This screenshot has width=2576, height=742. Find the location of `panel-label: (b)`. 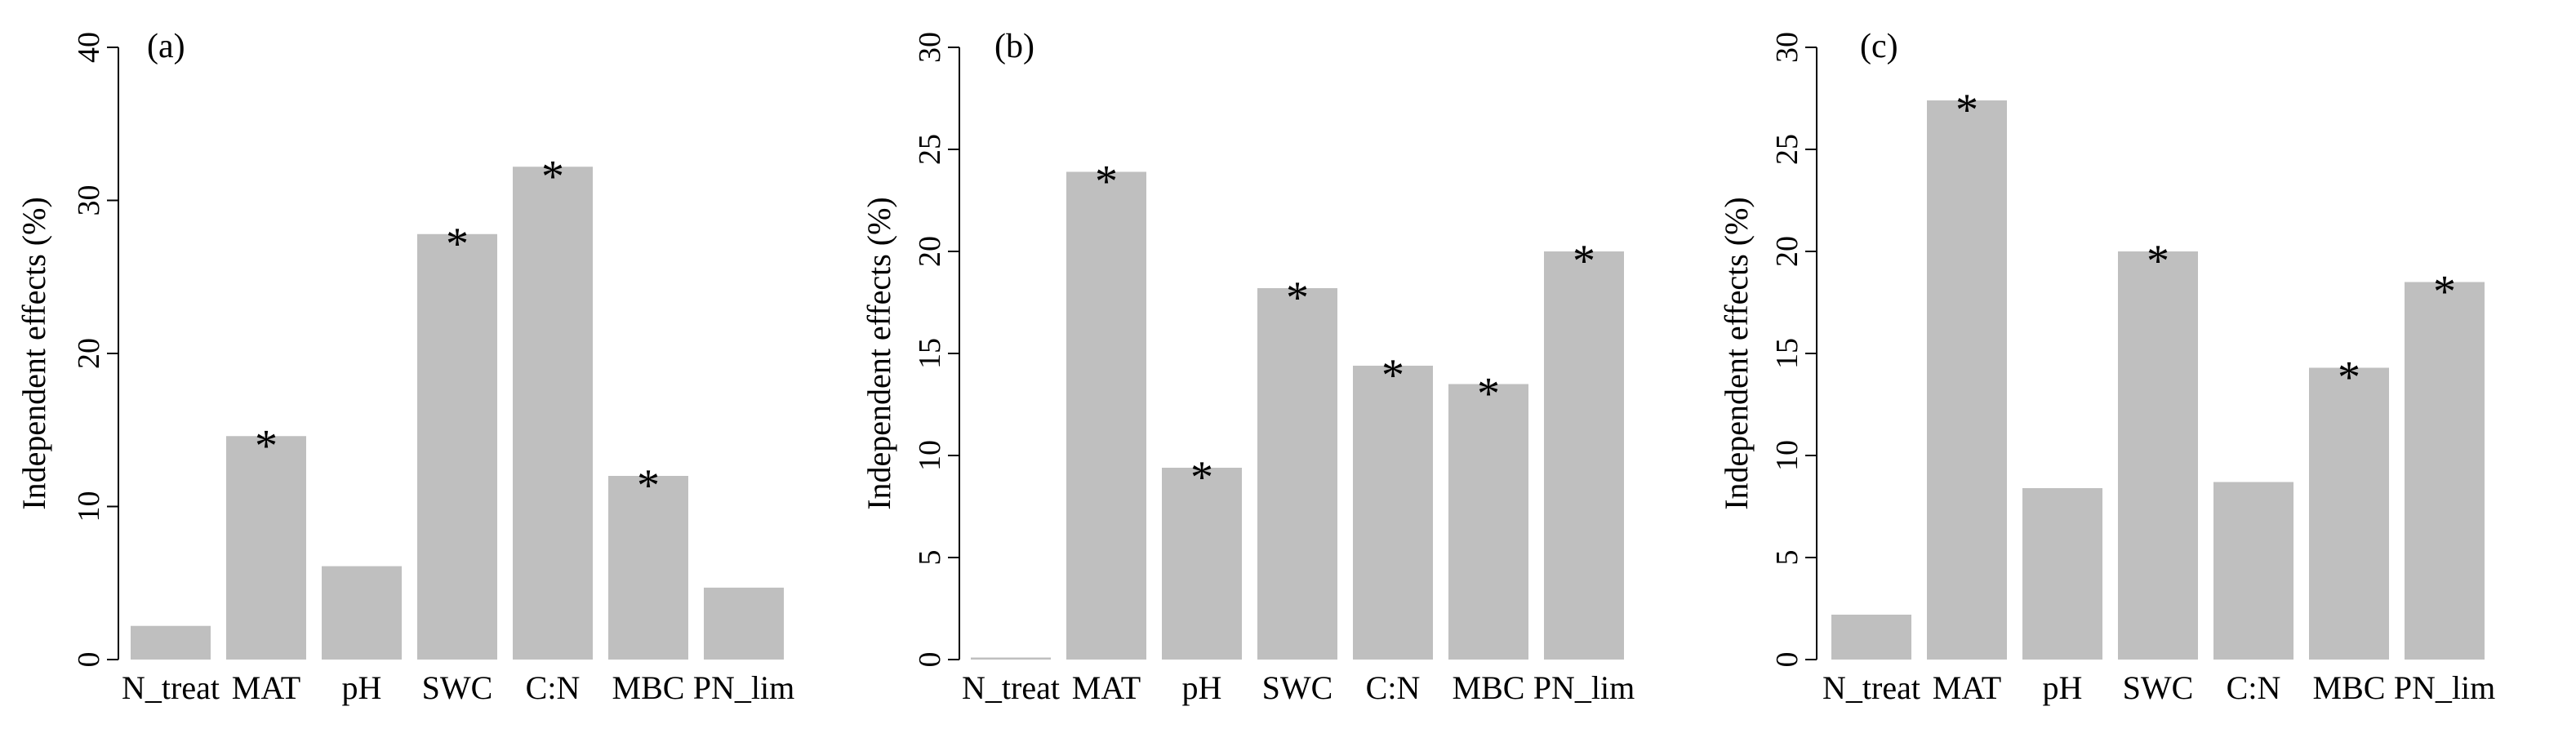

panel-label: (b) is located at coordinates (1014, 46).